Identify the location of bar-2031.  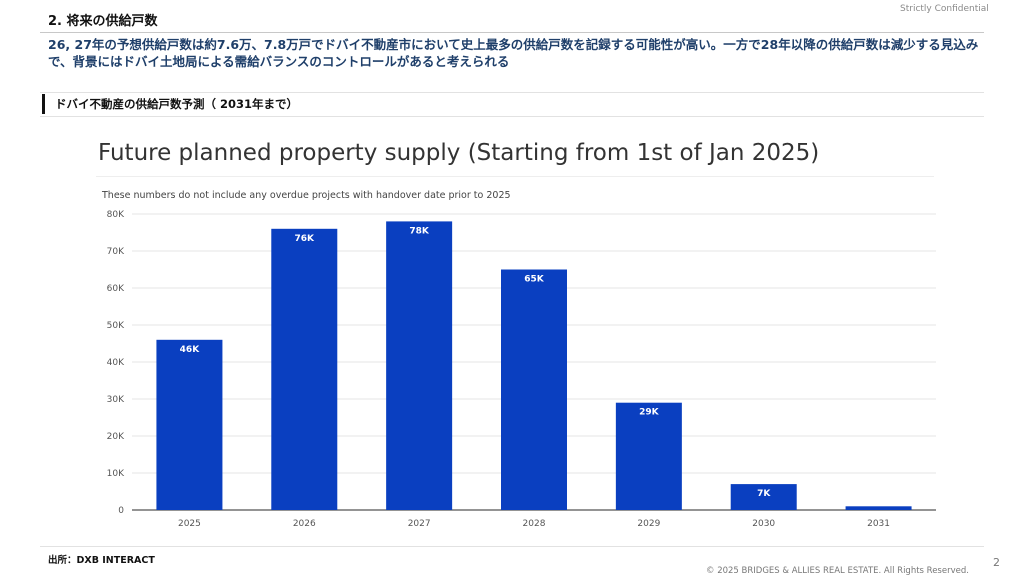
(878, 508).